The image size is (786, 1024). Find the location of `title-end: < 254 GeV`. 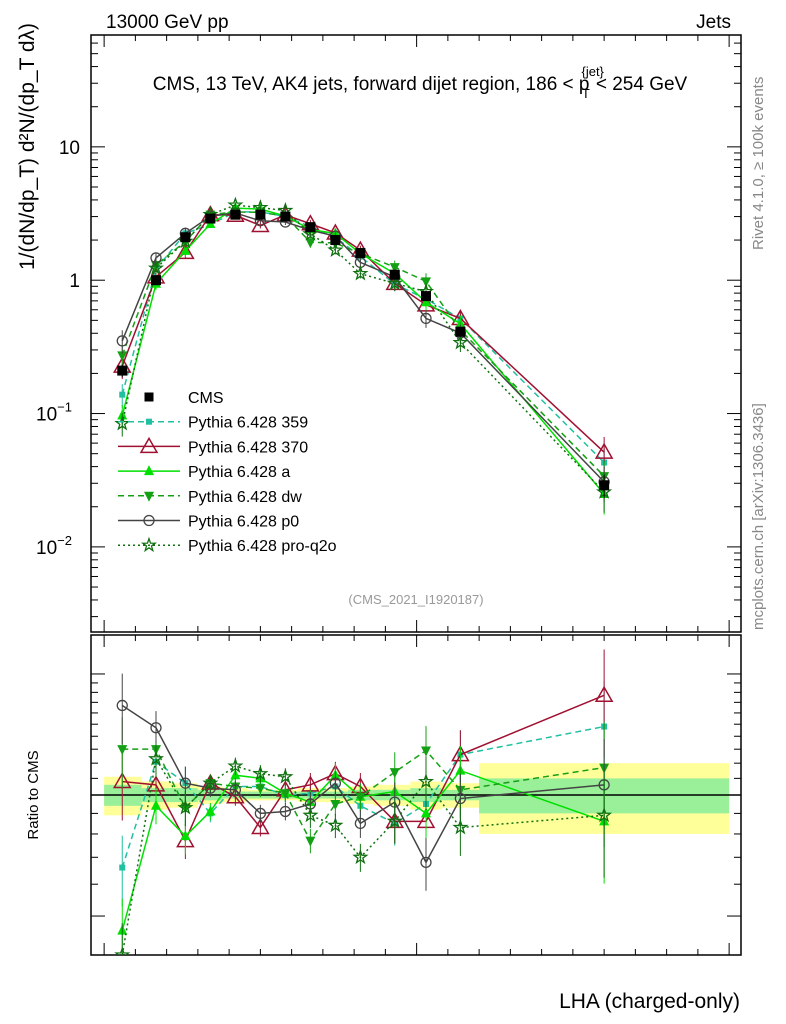

title-end: < 254 GeV is located at coordinates (642, 84).